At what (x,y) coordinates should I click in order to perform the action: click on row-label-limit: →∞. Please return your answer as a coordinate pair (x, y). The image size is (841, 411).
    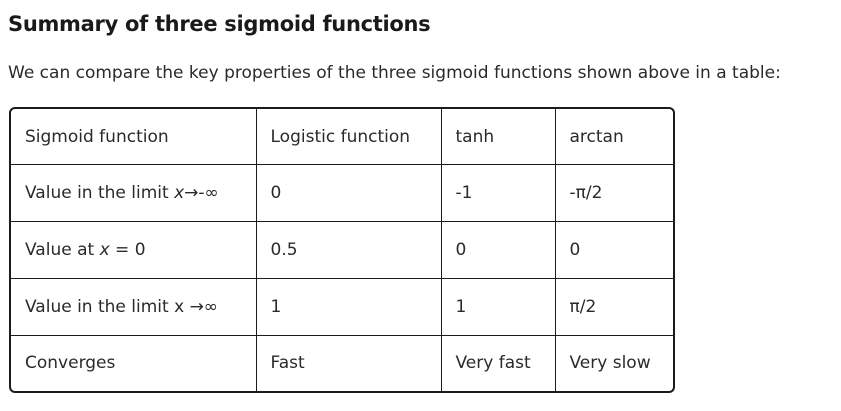
    Looking at the image, I should click on (203, 306).